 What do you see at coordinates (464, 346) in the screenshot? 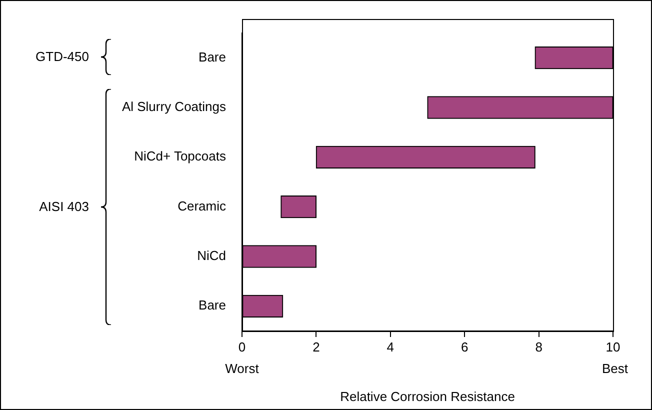
I see `x-tick-label: 6` at bounding box center [464, 346].